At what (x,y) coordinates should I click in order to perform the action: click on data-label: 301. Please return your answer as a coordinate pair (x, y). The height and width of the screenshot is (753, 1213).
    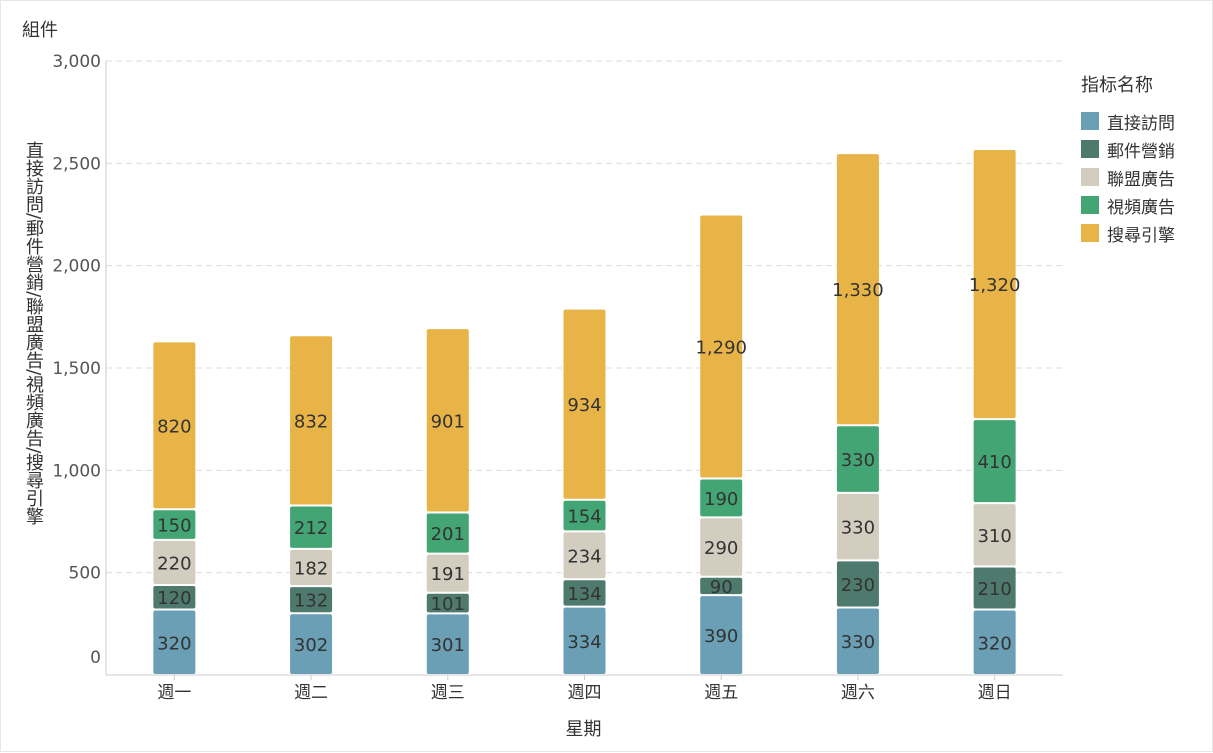
    Looking at the image, I should click on (448, 645).